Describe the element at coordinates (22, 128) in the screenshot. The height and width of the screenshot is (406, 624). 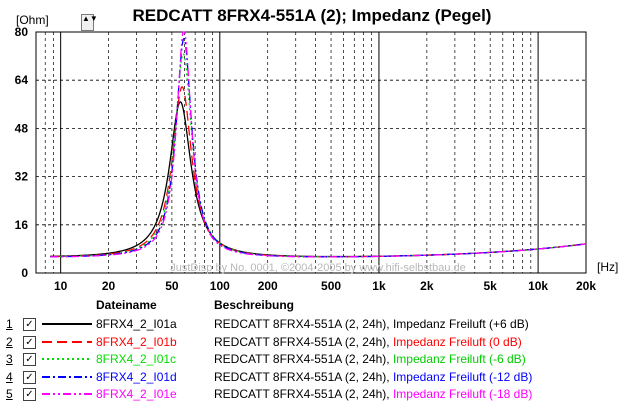
I see `y-tick-label: 48` at that location.